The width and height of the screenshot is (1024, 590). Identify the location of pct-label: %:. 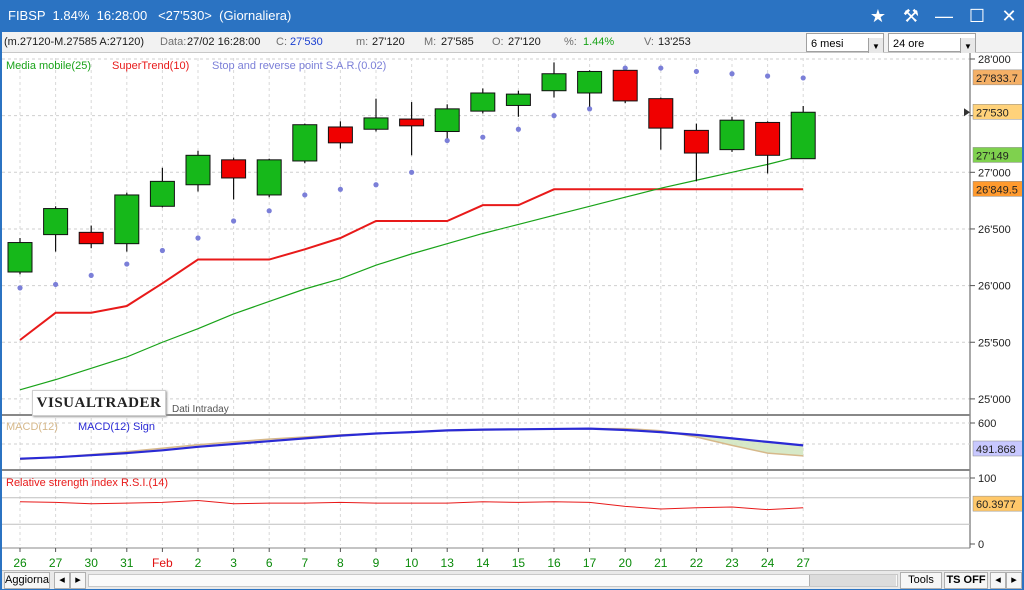
(570, 42).